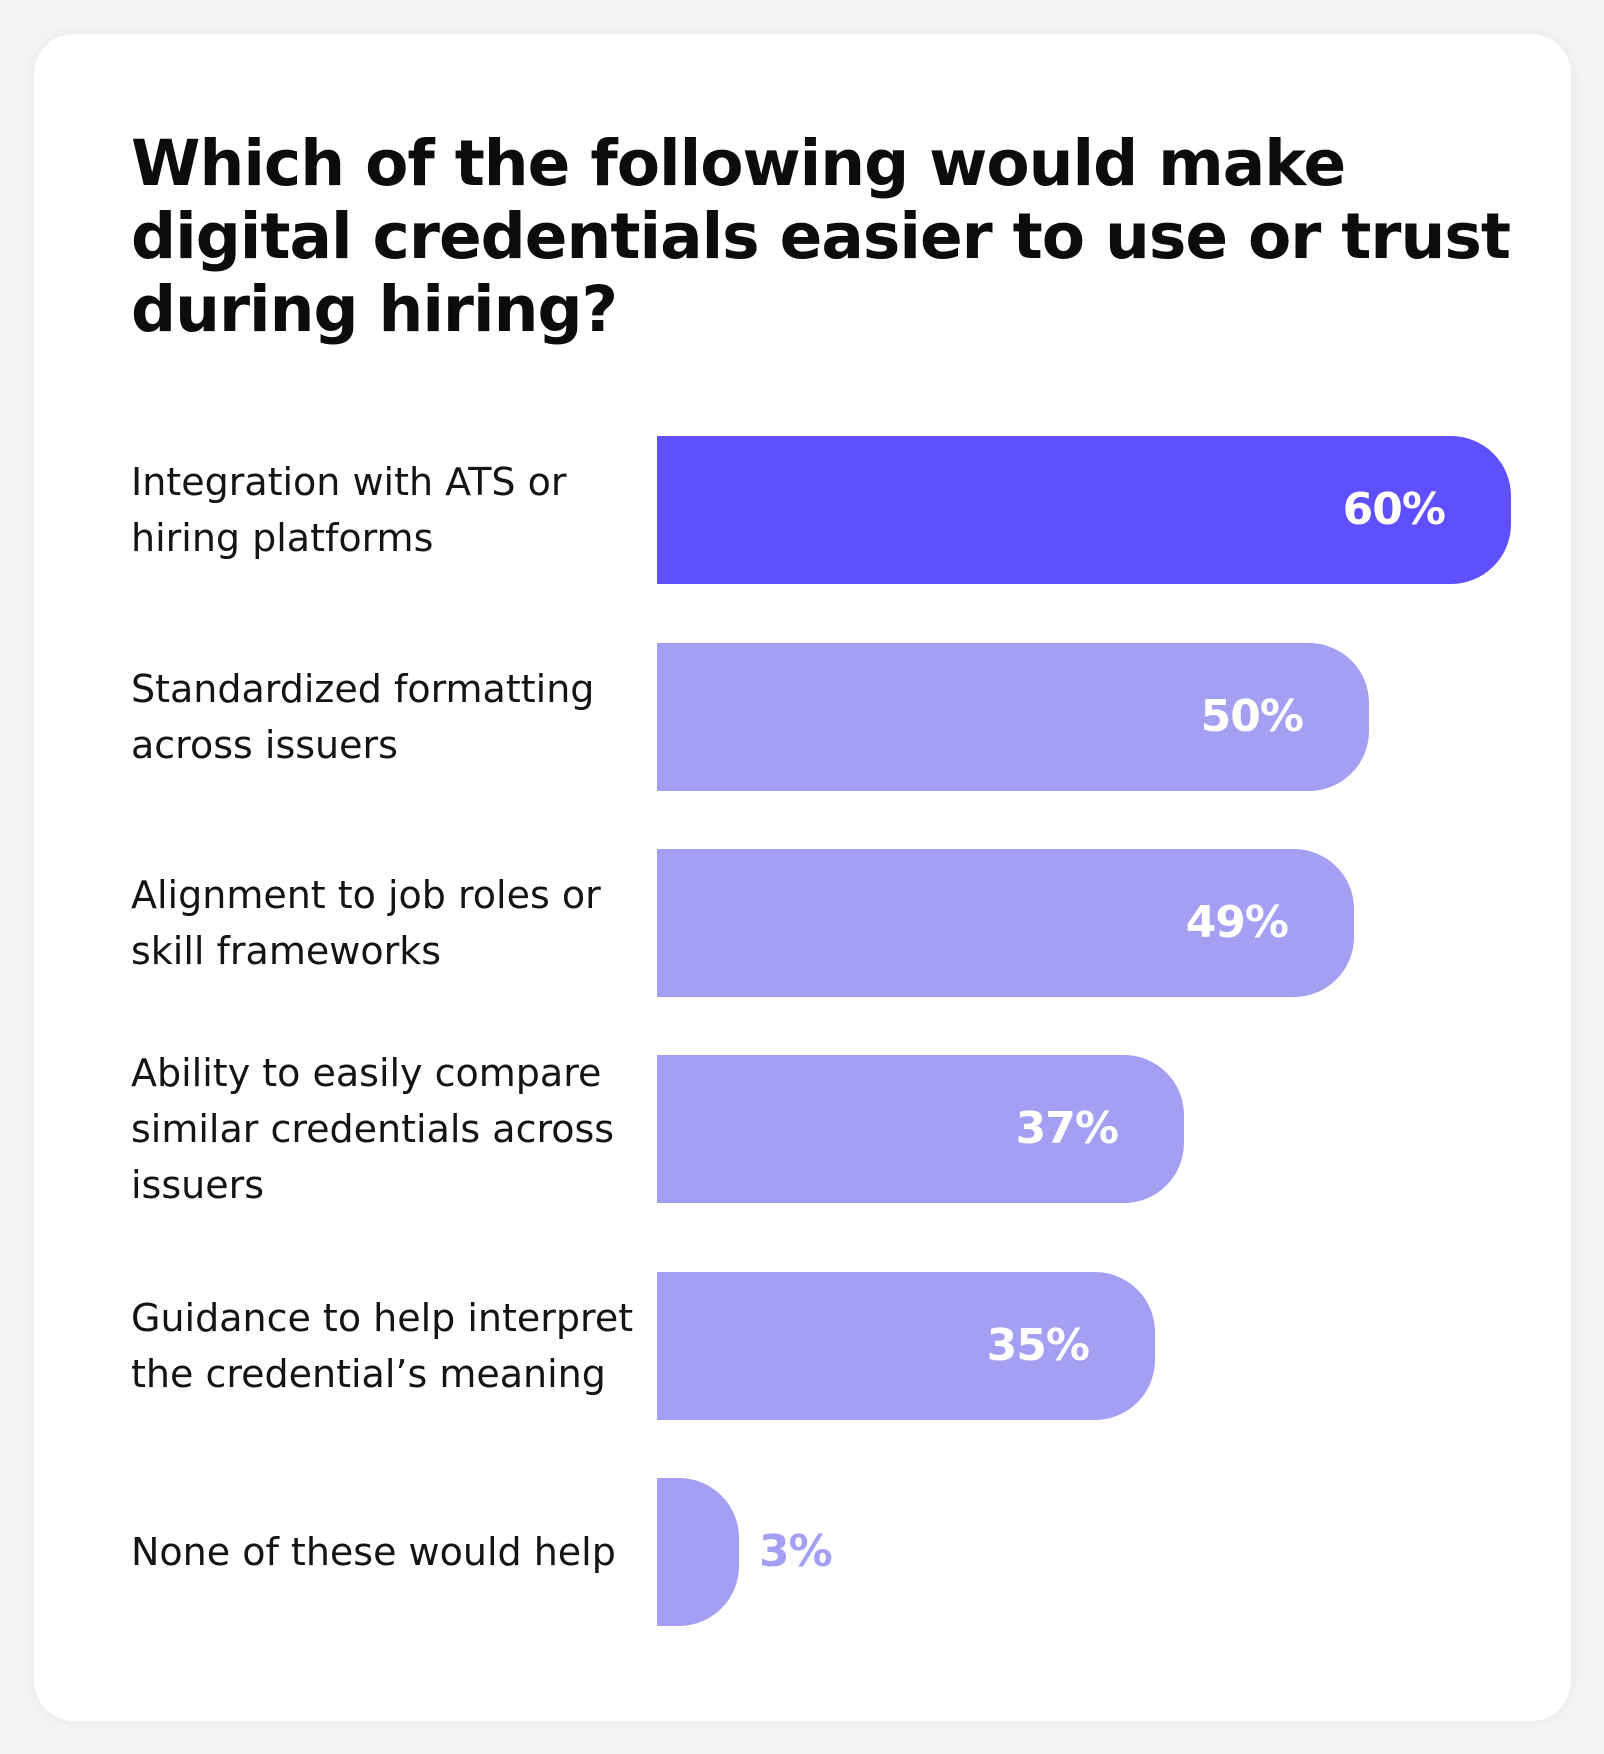  What do you see at coordinates (1038, 1345) in the screenshot?
I see `value-label: 35%` at bounding box center [1038, 1345].